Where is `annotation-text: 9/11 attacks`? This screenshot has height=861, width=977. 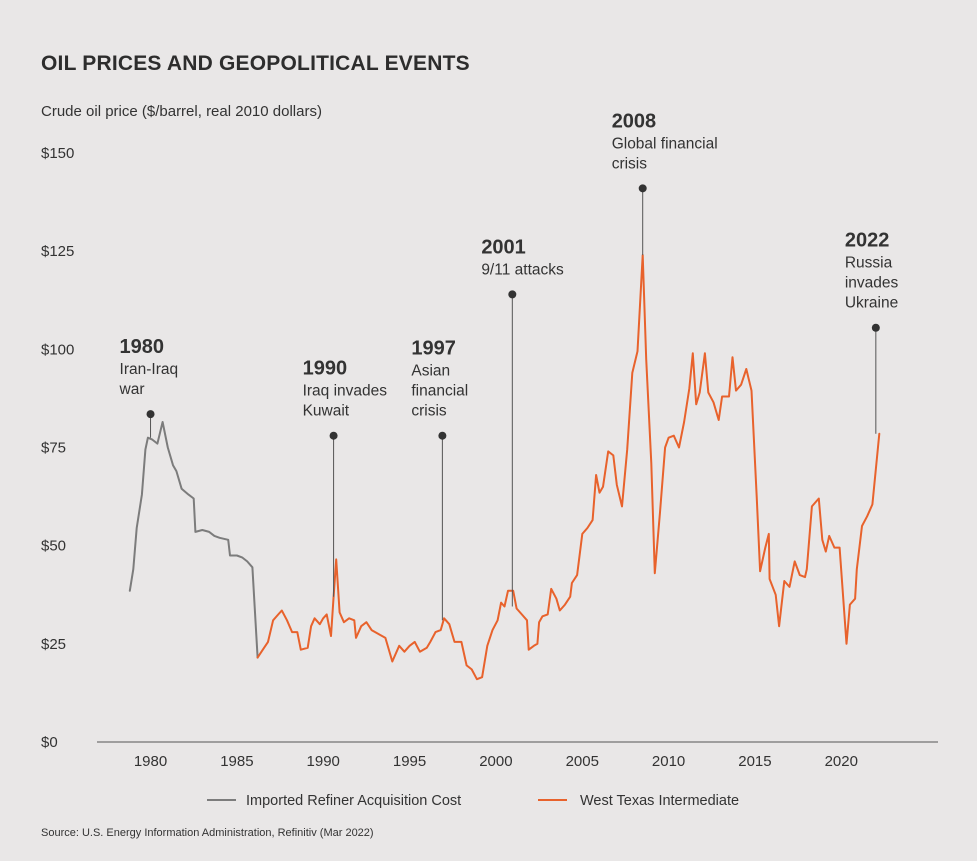
annotation-text: 9/11 attacks is located at coordinates (522, 269).